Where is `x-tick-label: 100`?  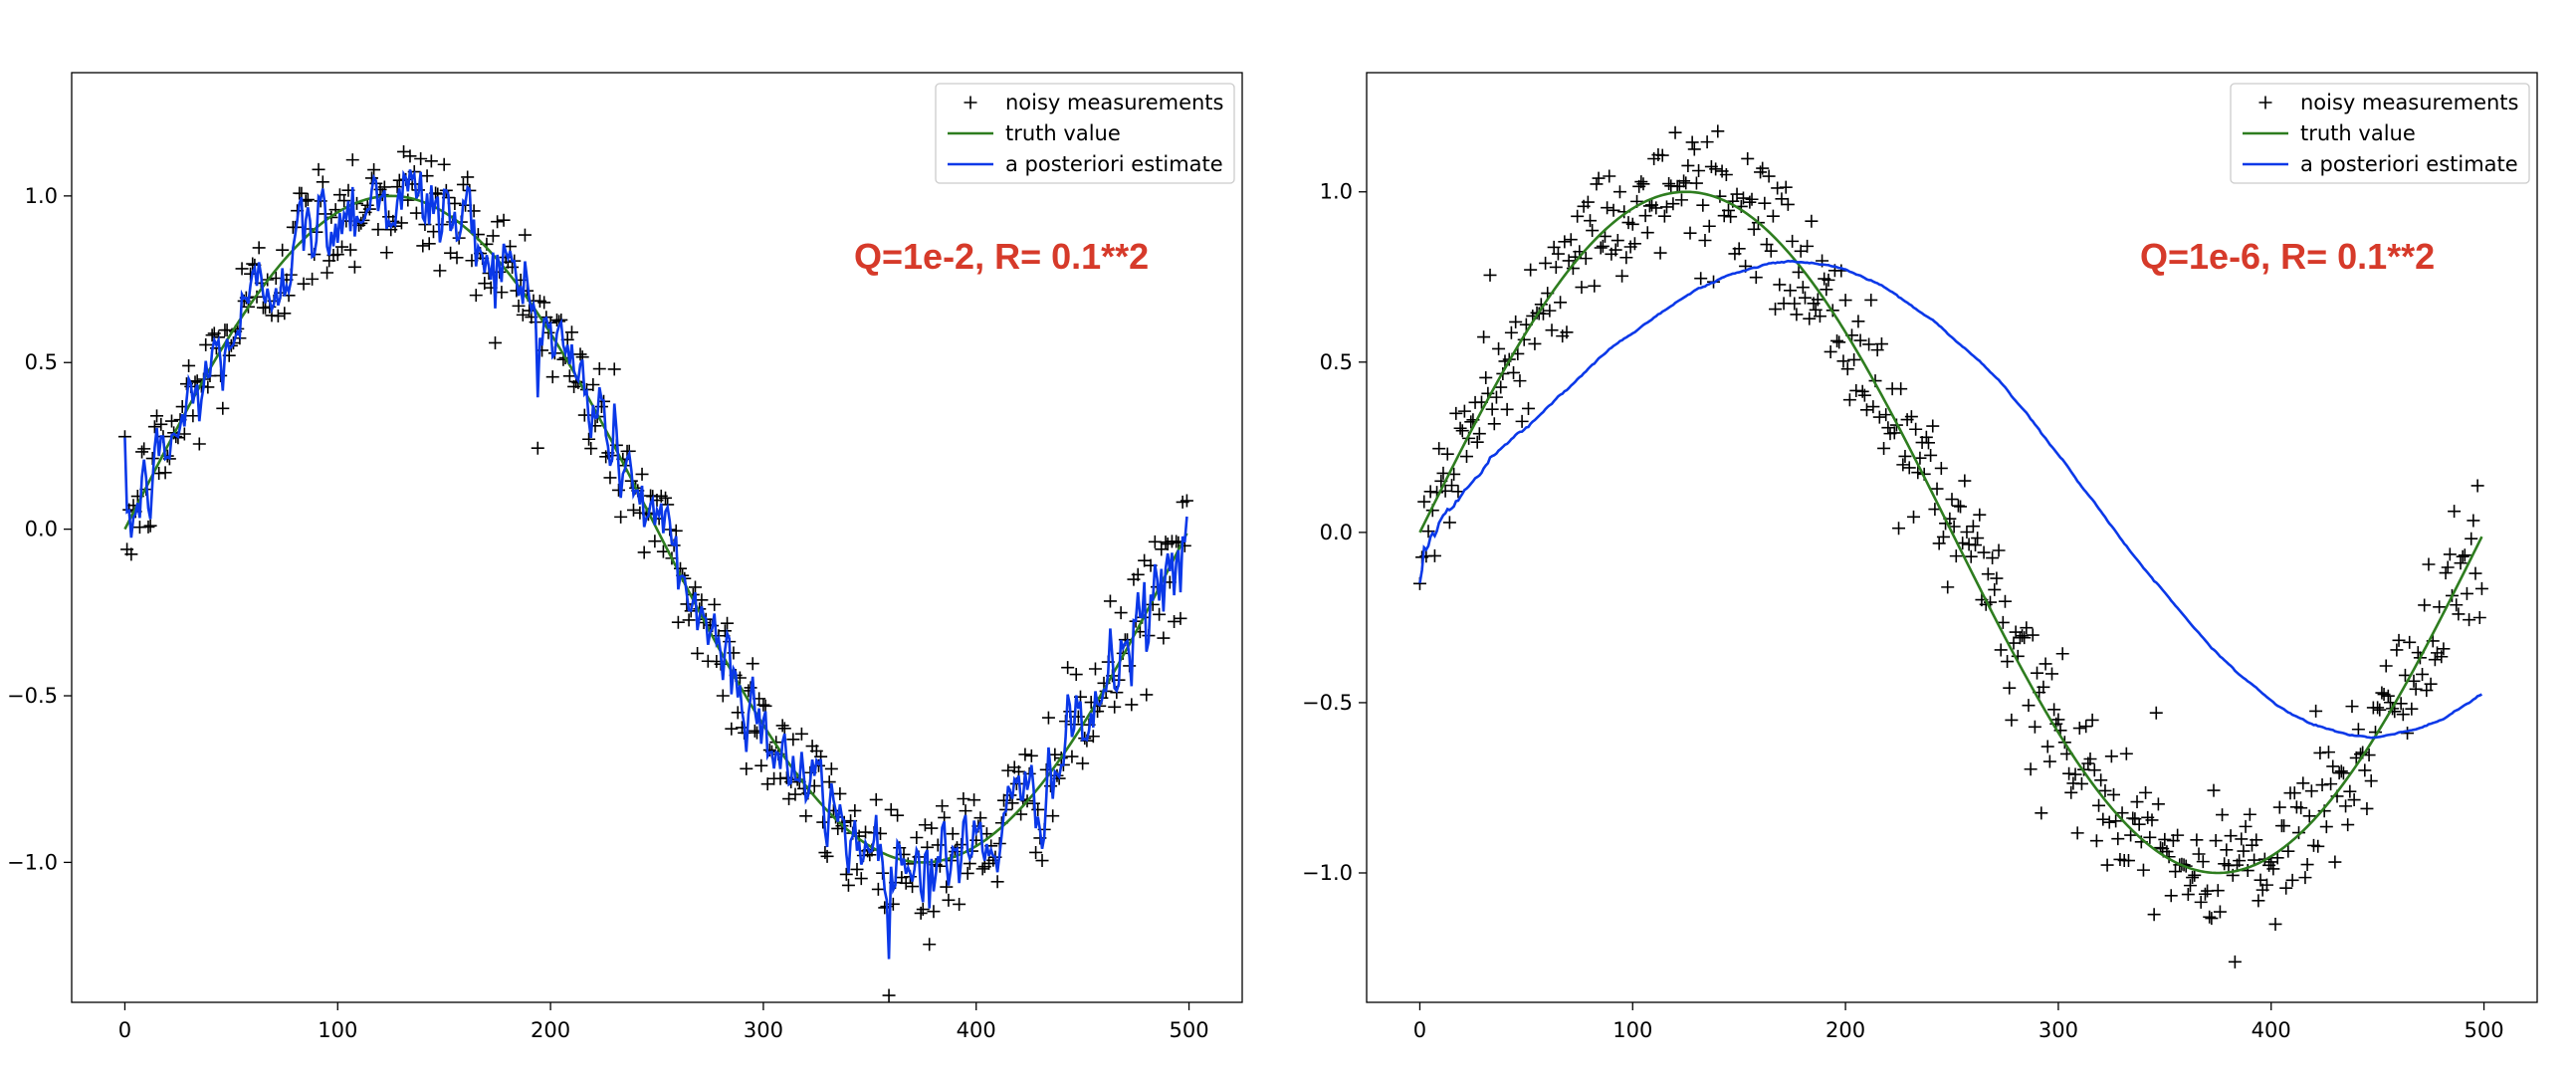 x-tick-label: 100 is located at coordinates (1632, 1030).